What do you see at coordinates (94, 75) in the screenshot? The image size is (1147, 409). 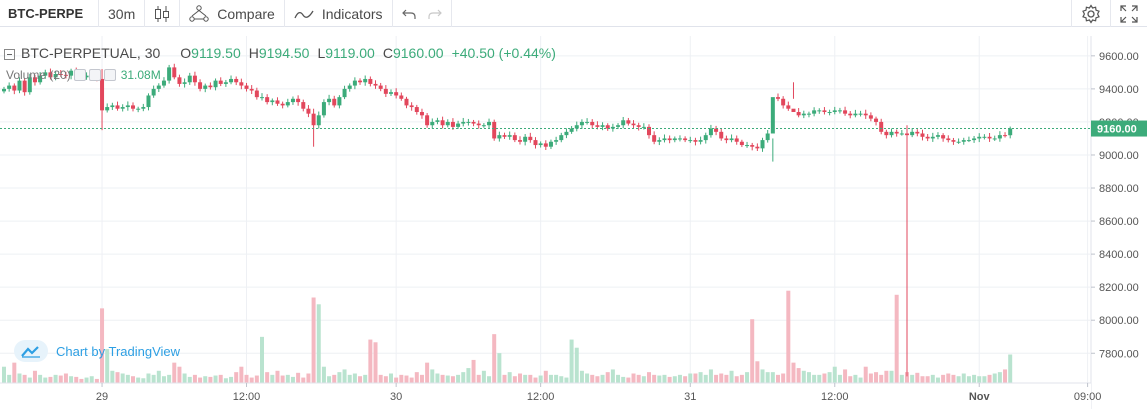 I see `volume-settings-button` at bounding box center [94, 75].